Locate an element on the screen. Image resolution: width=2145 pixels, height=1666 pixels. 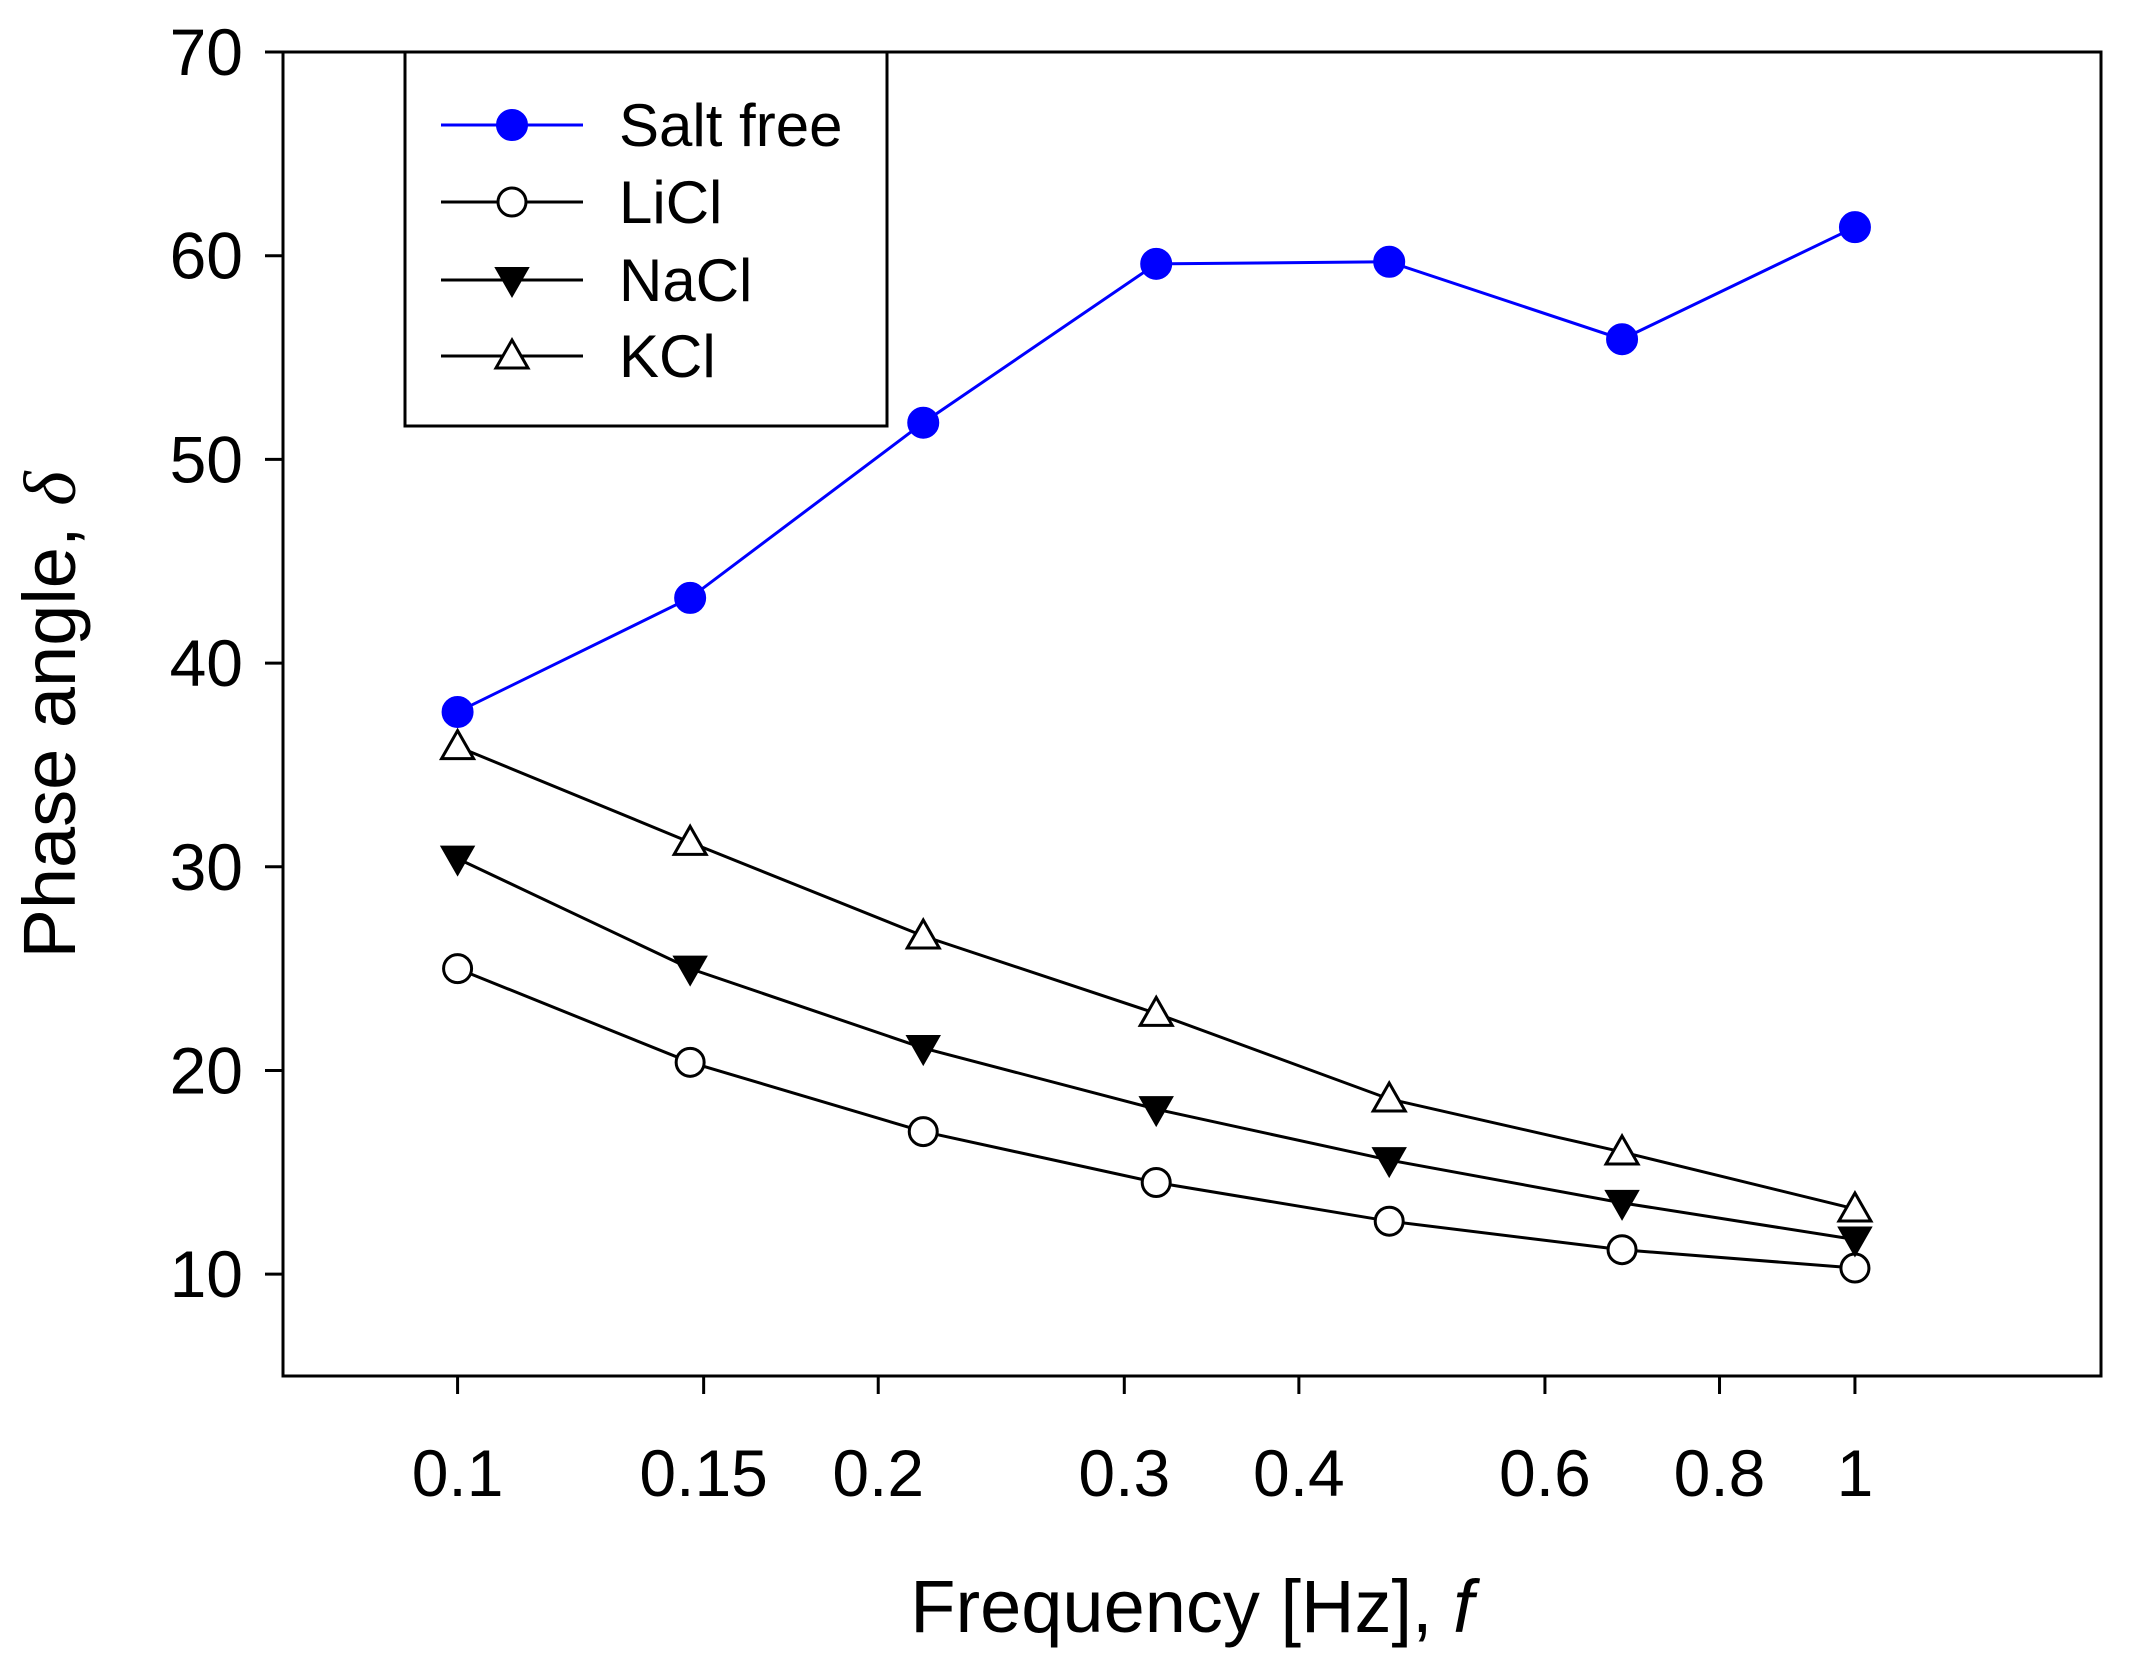
legend-label-salt-free: Salt free is located at coordinates (730, 125).